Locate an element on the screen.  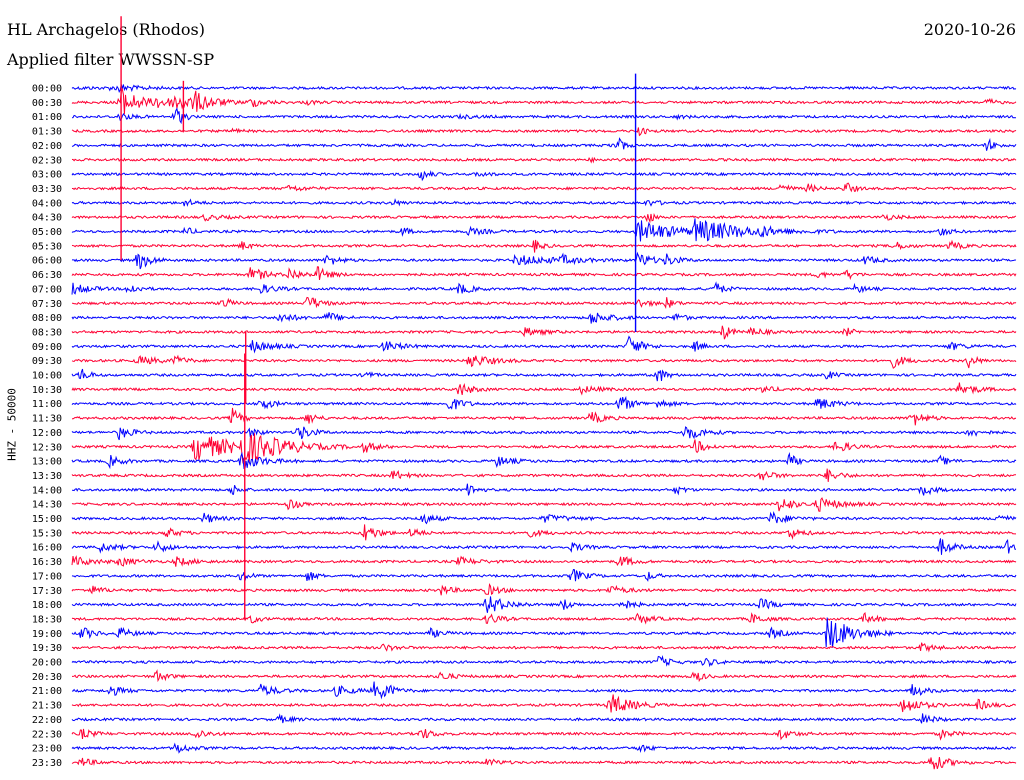
row-time-label: 10:00 is located at coordinates (47, 376).